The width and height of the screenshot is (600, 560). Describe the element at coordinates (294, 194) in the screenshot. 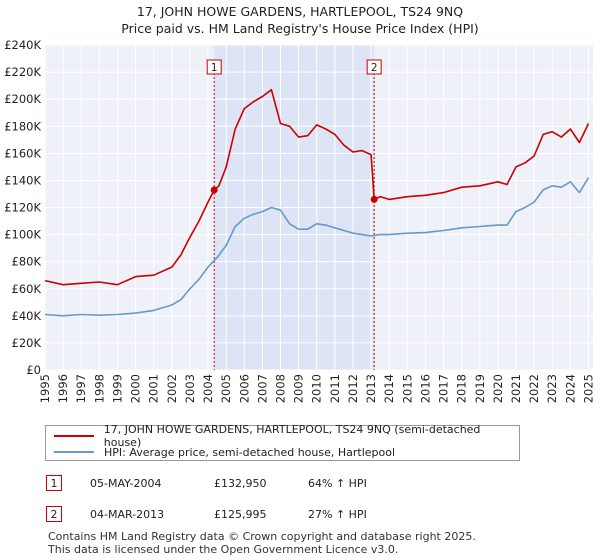

I see `sale-points` at that location.